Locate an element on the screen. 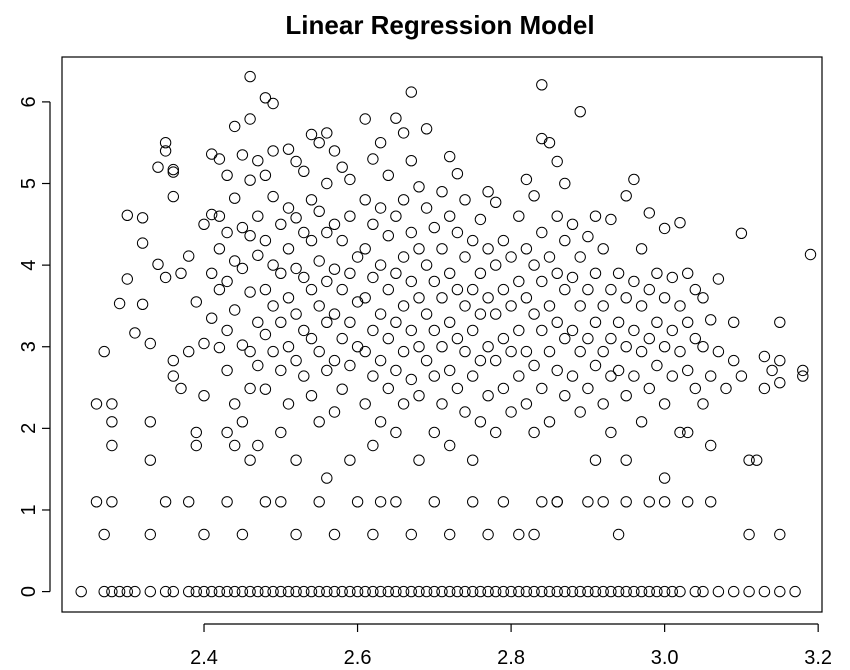  y-tick-label: 1 is located at coordinates (29, 509).